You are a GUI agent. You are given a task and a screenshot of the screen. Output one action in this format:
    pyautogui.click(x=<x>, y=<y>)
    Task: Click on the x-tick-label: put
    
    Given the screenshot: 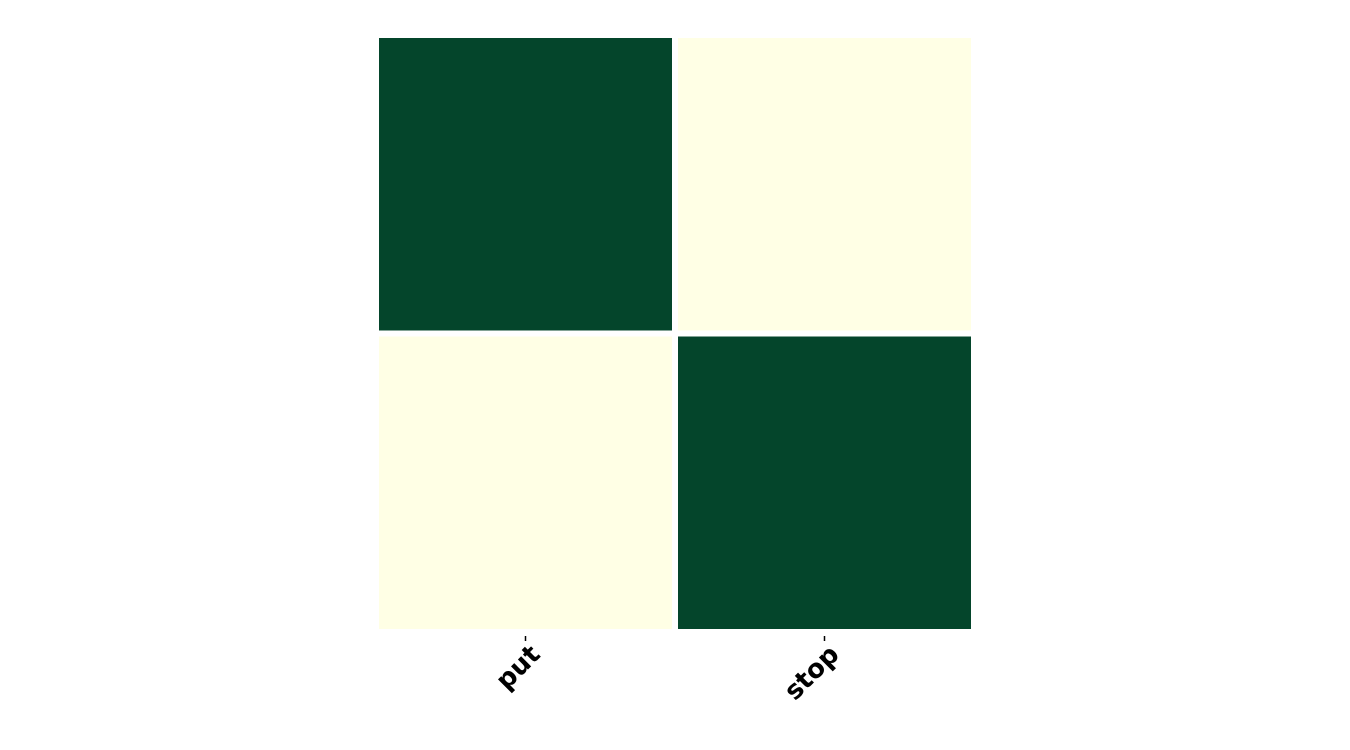 What is the action you would take?
    pyautogui.click(x=518, y=668)
    